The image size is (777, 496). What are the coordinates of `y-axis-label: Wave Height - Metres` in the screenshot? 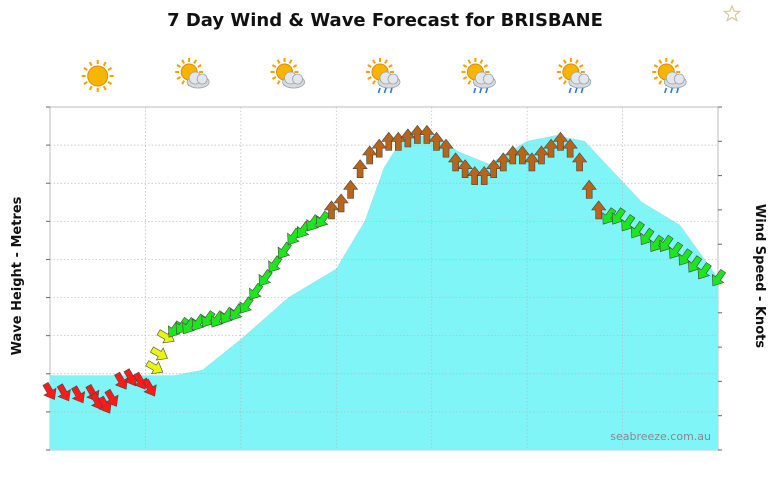 It's located at (17, 275).